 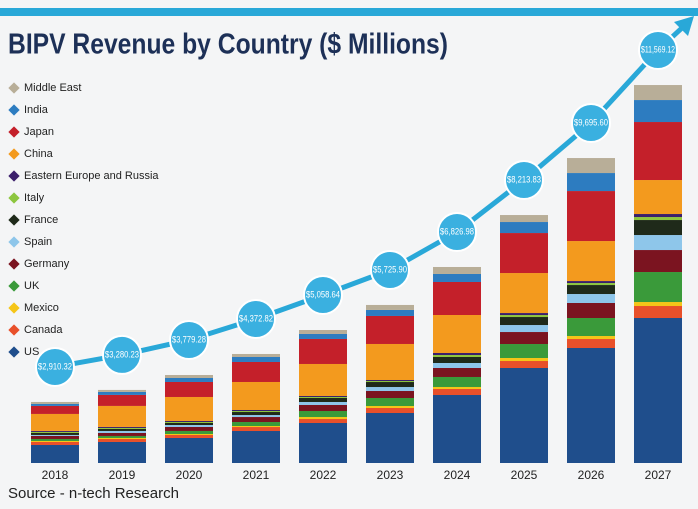 I want to click on x-tick-label: 2020, so click(x=189, y=475).